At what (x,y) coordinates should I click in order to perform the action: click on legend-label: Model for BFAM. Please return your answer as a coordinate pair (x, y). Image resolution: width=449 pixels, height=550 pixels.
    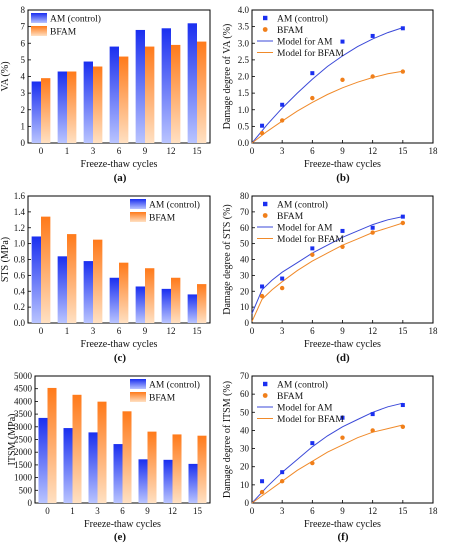
    Looking at the image, I should click on (310, 419).